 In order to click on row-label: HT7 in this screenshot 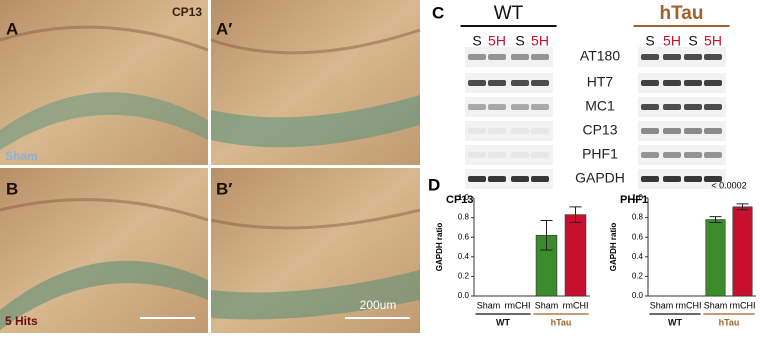, I will do `click(600, 82)`.